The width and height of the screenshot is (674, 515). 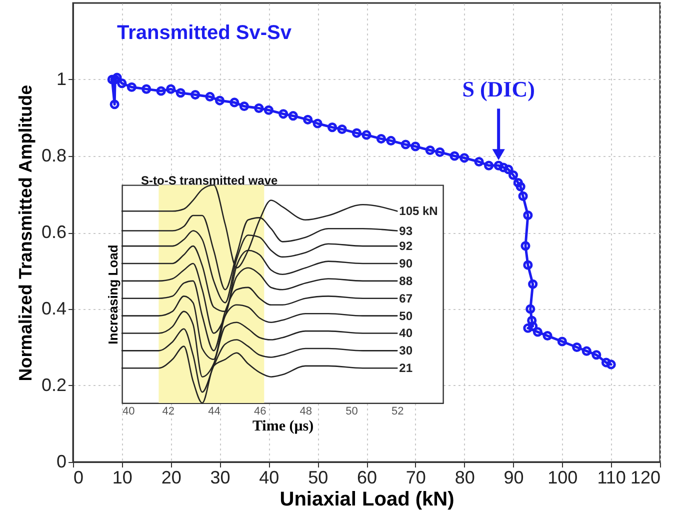 What do you see at coordinates (61, 79) in the screenshot?
I see `y-tick-label: 1` at bounding box center [61, 79].